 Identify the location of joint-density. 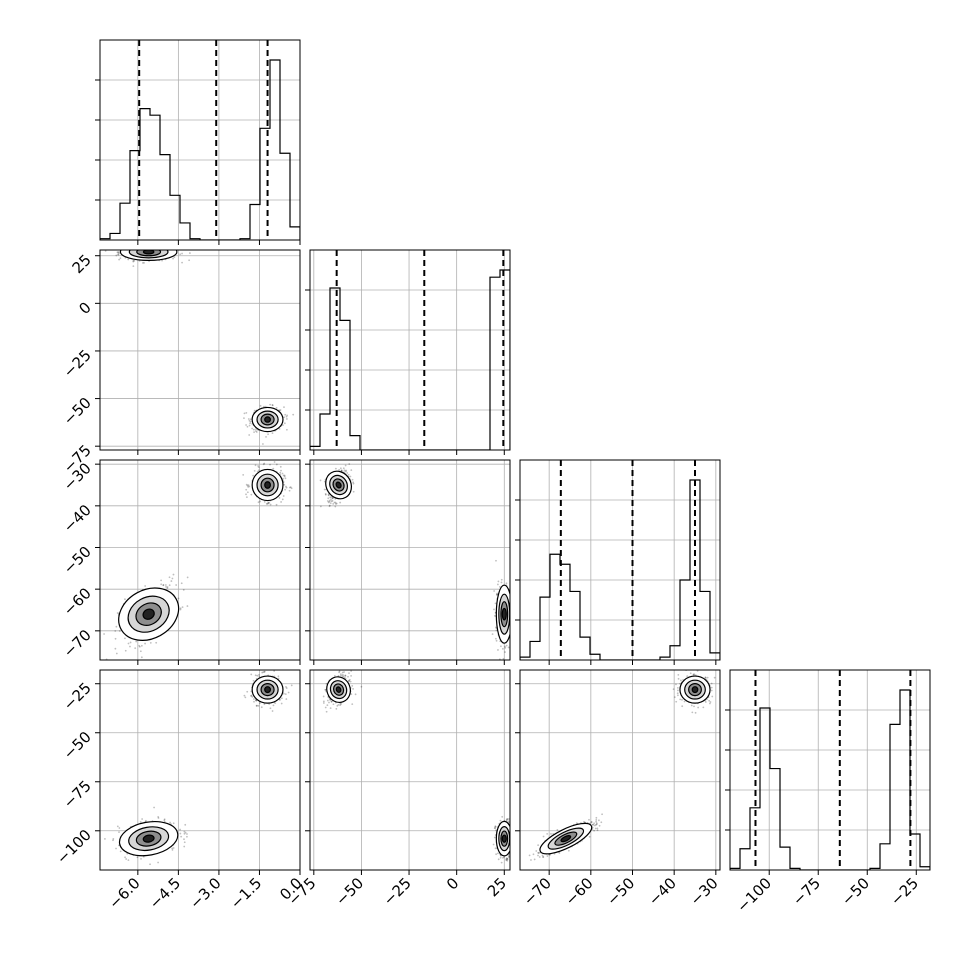
(419, 767).